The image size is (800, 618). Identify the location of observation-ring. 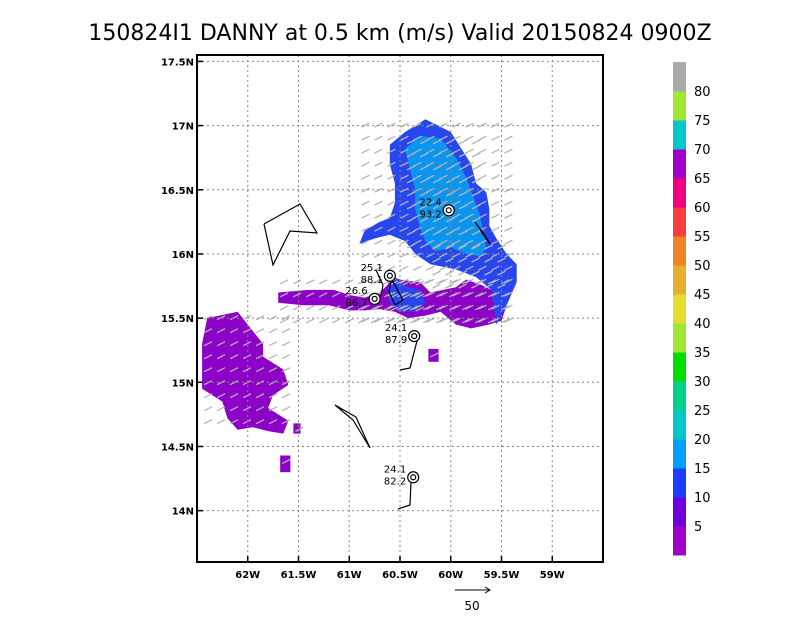
(413, 477).